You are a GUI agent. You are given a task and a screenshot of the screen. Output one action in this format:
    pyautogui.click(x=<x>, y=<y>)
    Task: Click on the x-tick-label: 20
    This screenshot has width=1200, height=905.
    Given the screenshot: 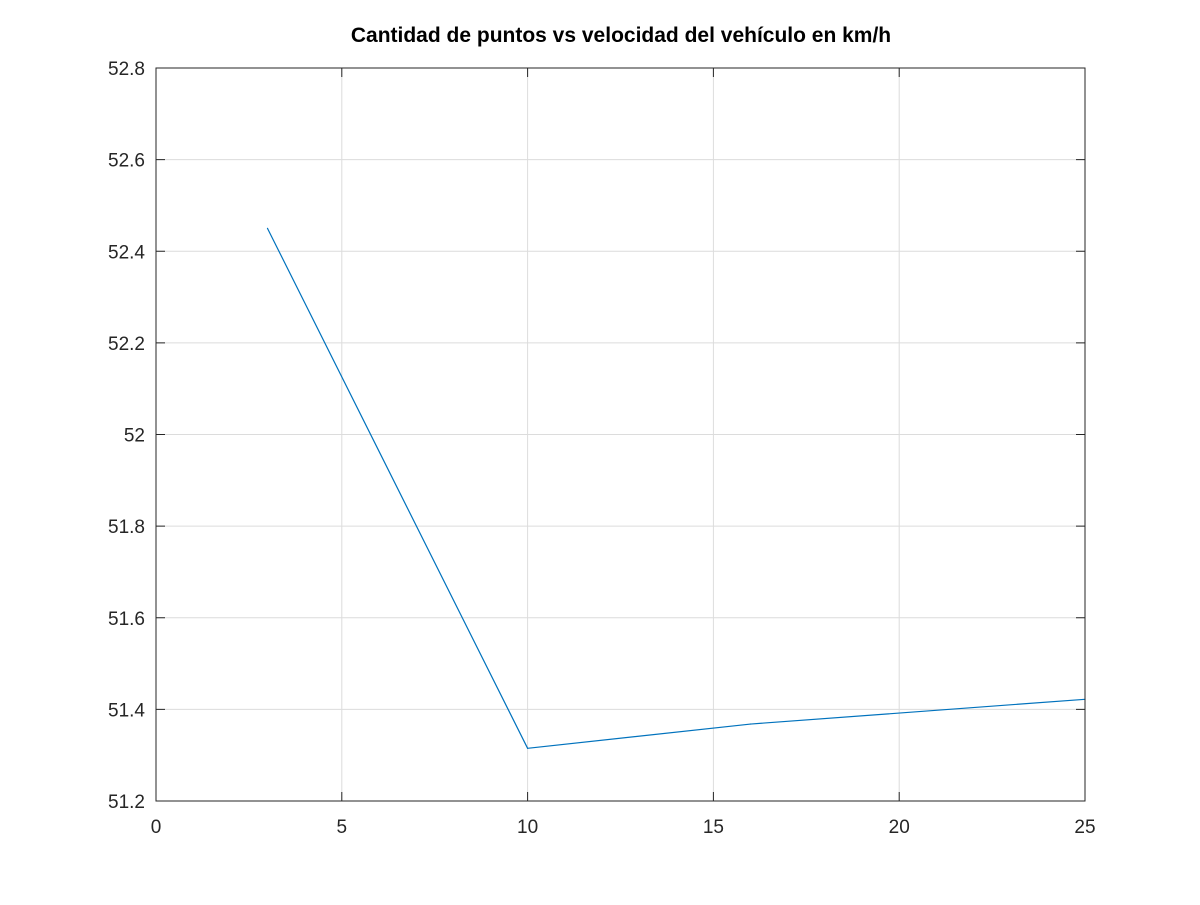 What is the action you would take?
    pyautogui.click(x=899, y=827)
    